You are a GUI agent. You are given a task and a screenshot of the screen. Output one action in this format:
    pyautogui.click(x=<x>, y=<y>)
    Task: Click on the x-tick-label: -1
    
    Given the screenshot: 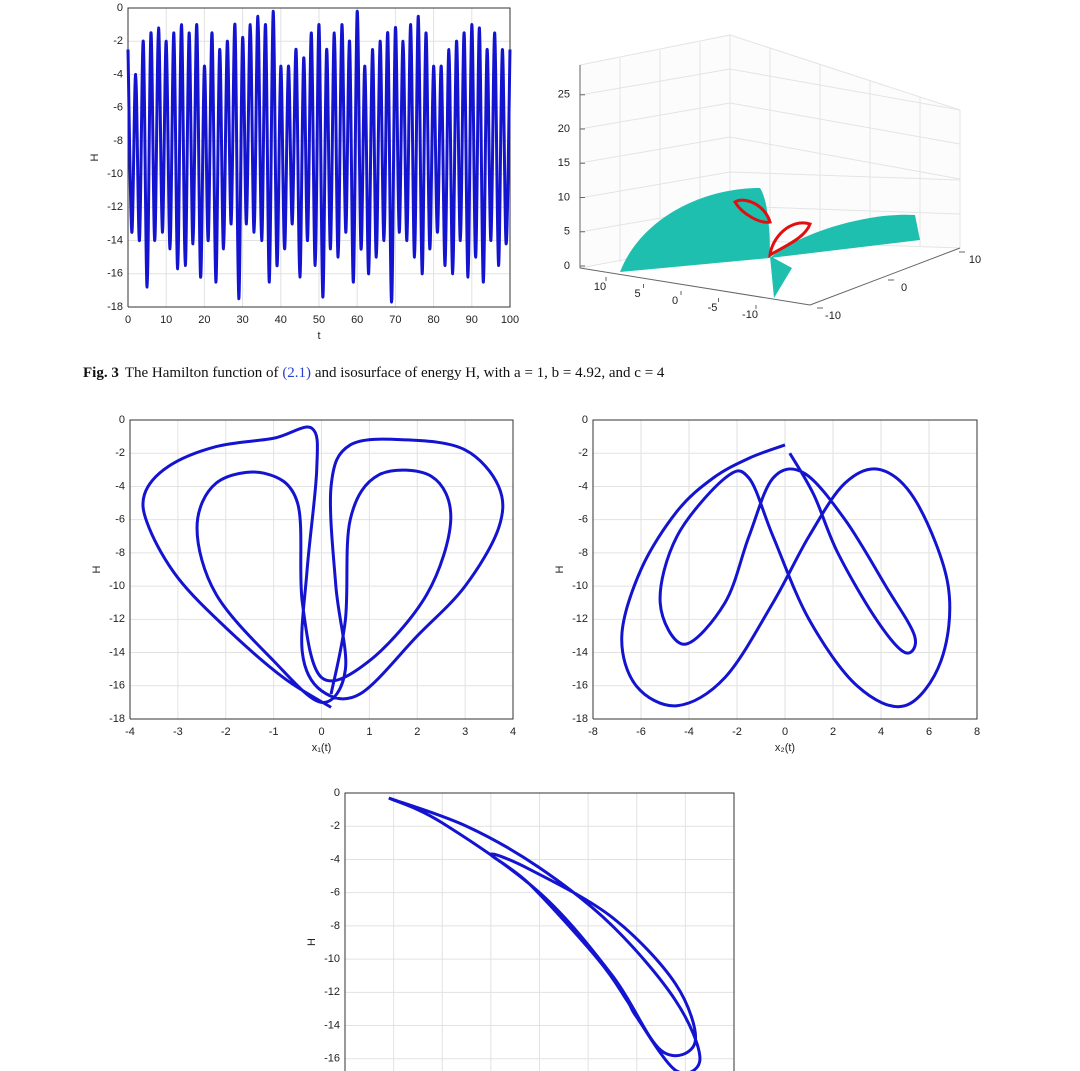 What is the action you would take?
    pyautogui.click(x=274, y=732)
    